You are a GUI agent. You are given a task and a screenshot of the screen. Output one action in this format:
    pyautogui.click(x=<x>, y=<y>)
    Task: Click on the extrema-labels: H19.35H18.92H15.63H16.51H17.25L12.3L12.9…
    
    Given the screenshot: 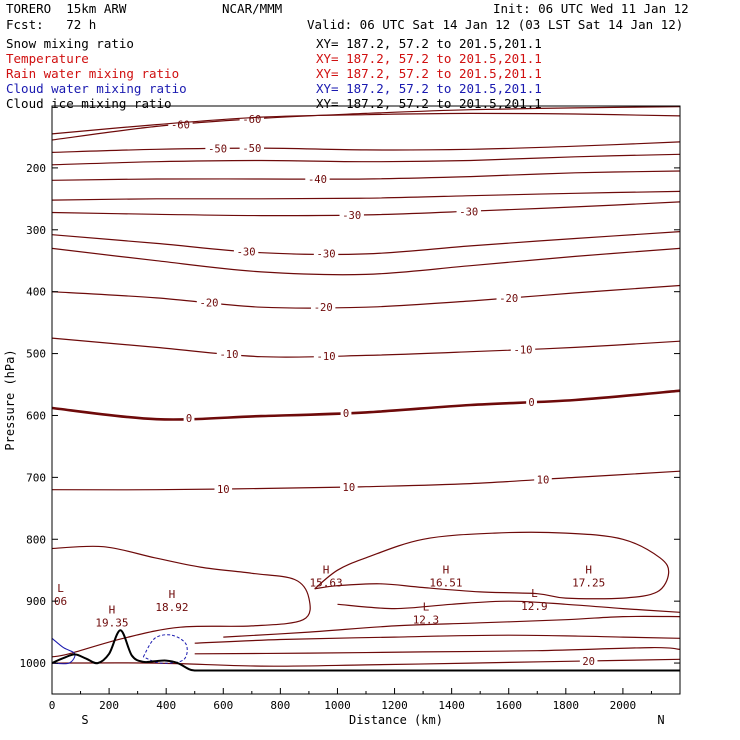 What is the action you would take?
    pyautogui.click(x=329, y=596)
    